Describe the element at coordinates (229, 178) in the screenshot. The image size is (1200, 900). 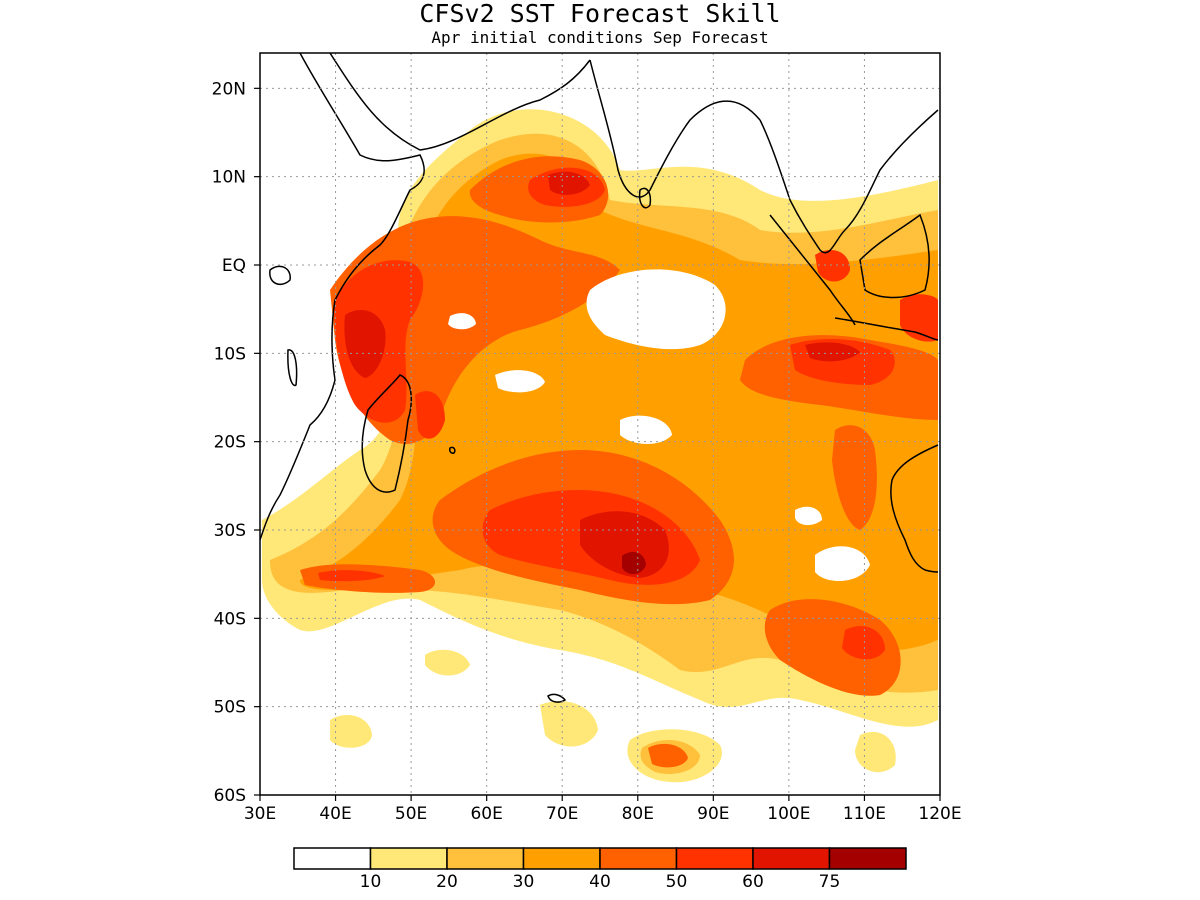
I see `y-tick-label: 10N` at that location.